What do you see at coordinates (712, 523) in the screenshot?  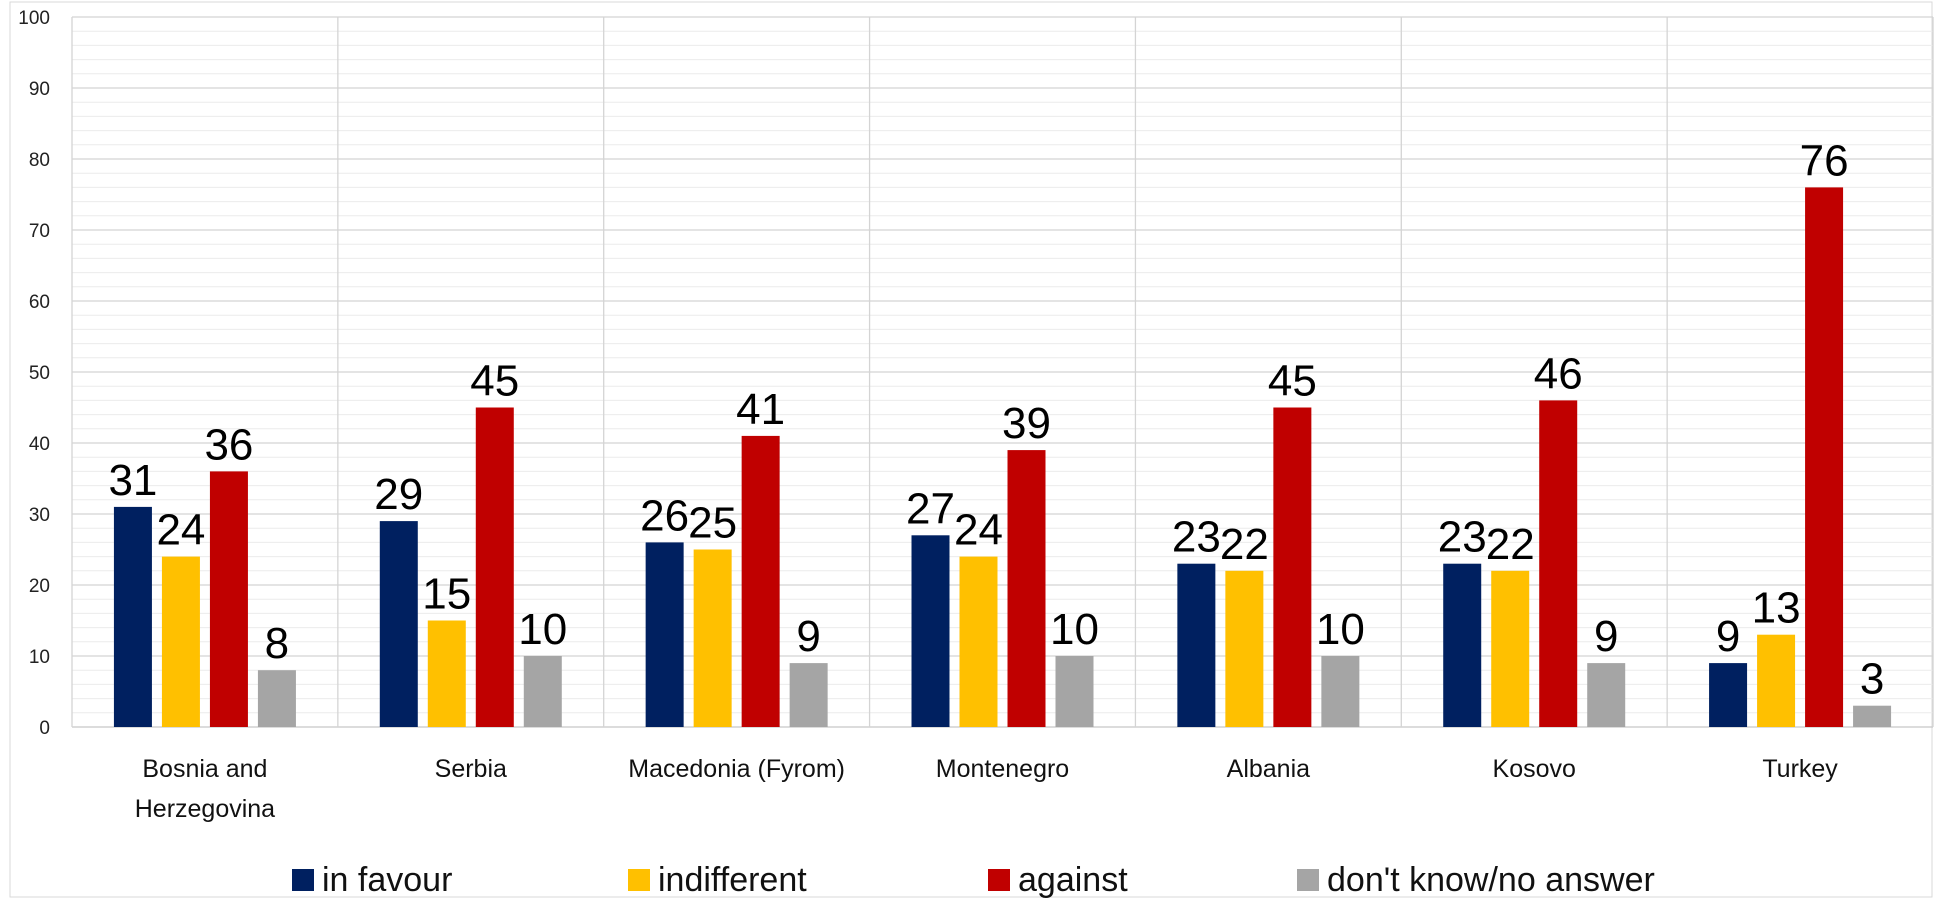 I see `data-label: 25` at bounding box center [712, 523].